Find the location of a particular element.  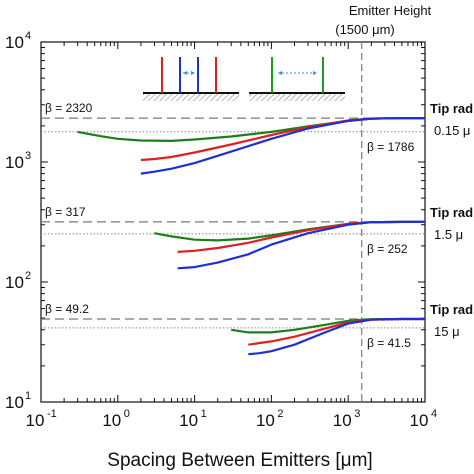

emitter-schematic-sparse is located at coordinates (297, 79).